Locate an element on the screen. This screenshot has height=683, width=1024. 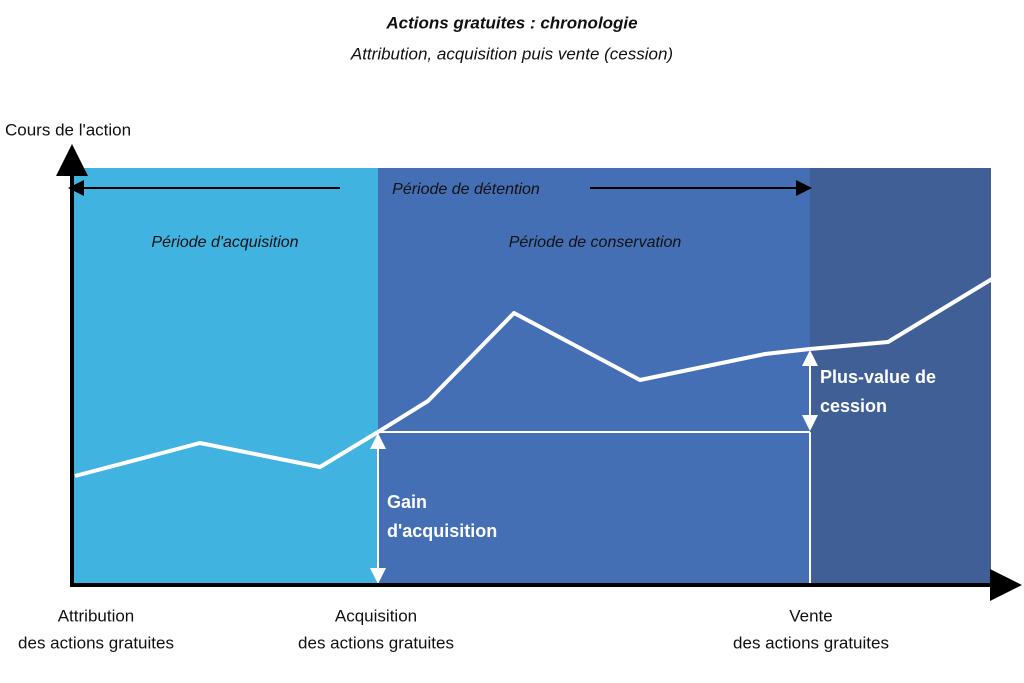
annotation: Plus-value de is located at coordinates (878, 377).